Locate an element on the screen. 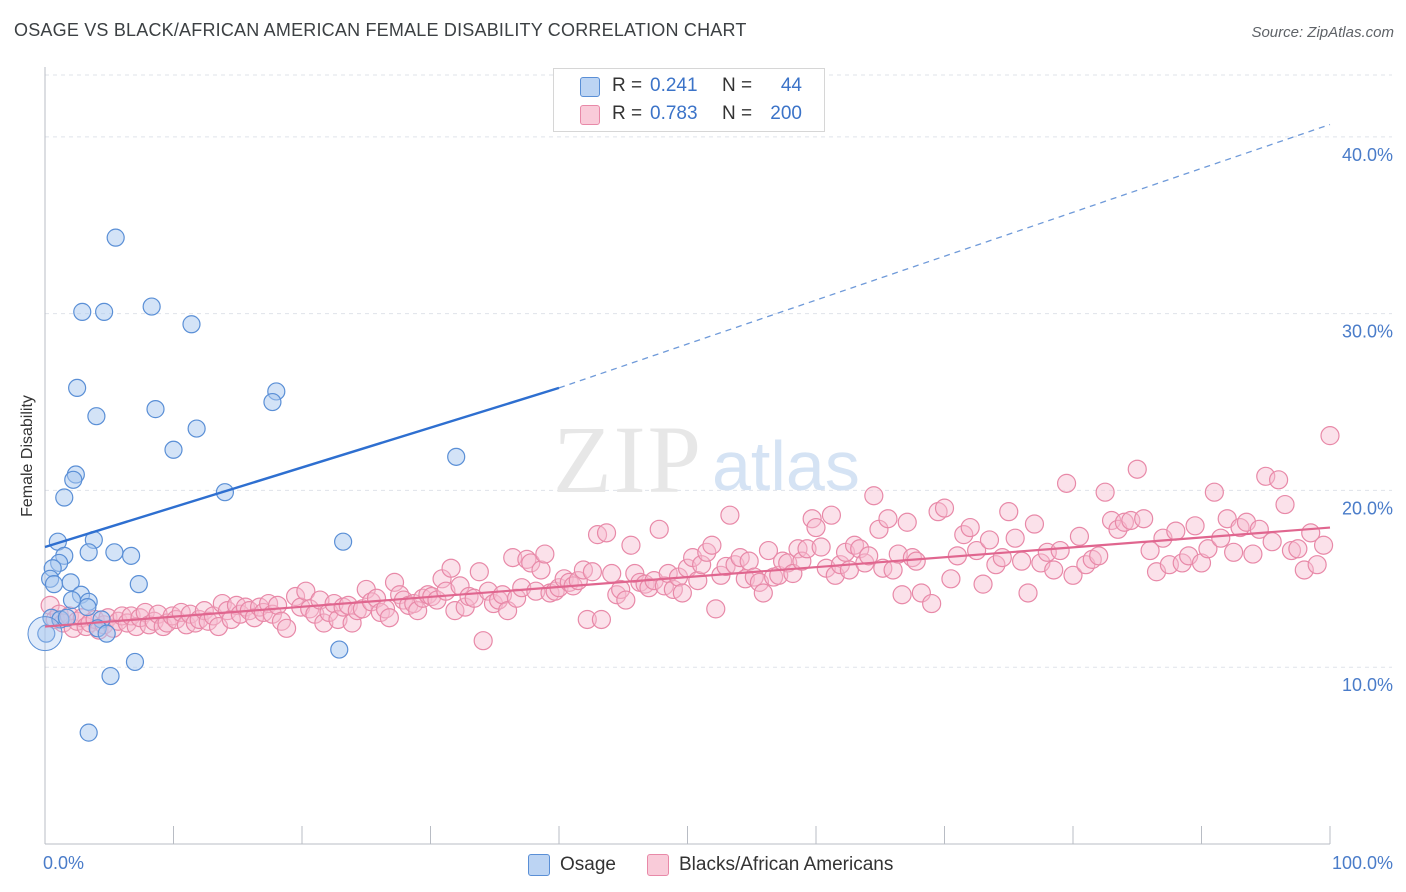 The height and width of the screenshot is (892, 1406). x-tick-label-min: 0.0% is located at coordinates (63, 863).